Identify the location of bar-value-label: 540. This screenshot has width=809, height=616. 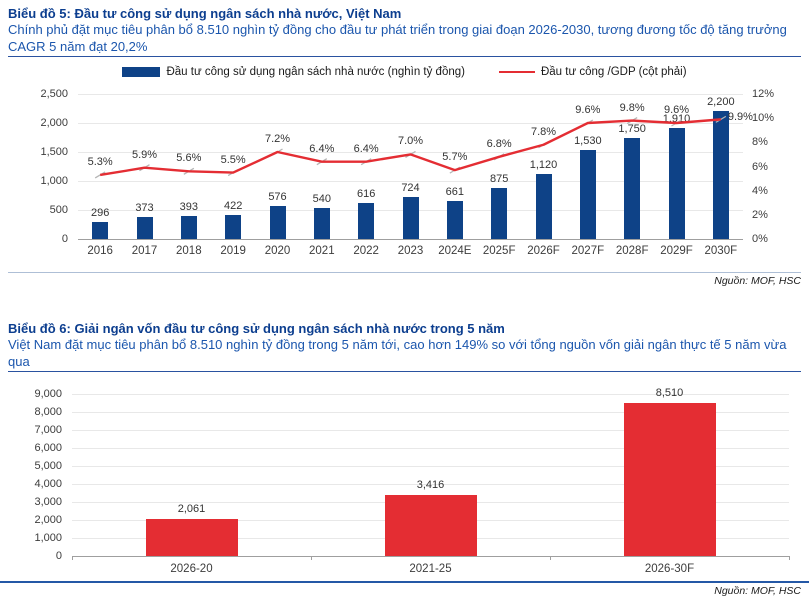
(321, 198).